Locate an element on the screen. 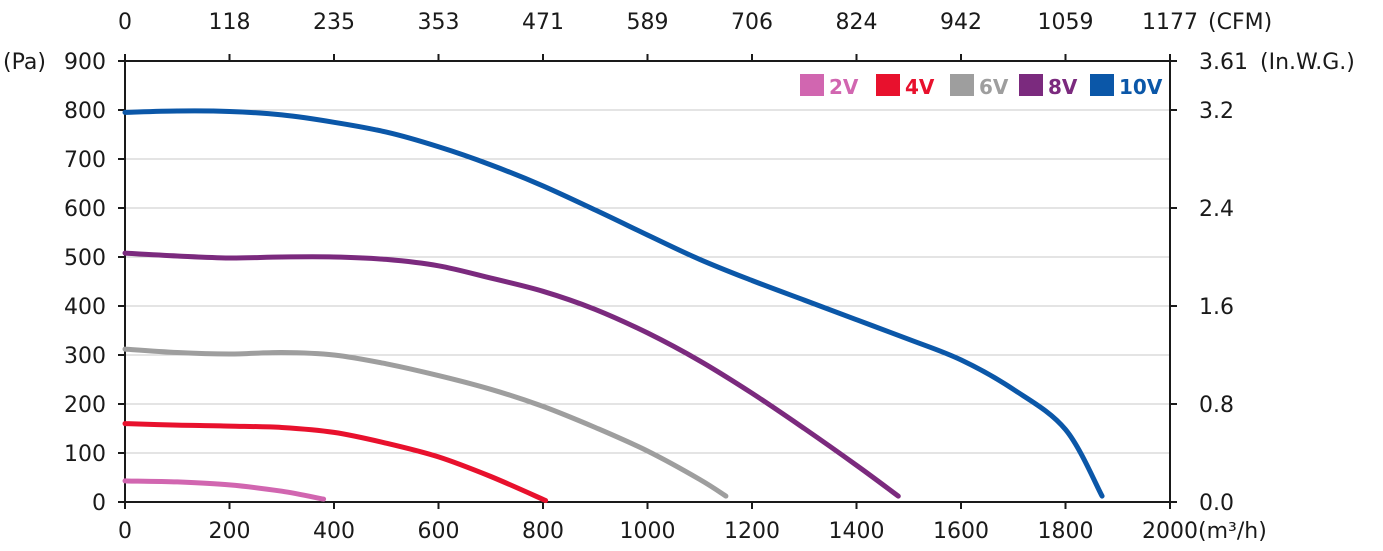 The width and height of the screenshot is (1383, 551). y-right-tick-label: 3.2 is located at coordinates (1216, 111).